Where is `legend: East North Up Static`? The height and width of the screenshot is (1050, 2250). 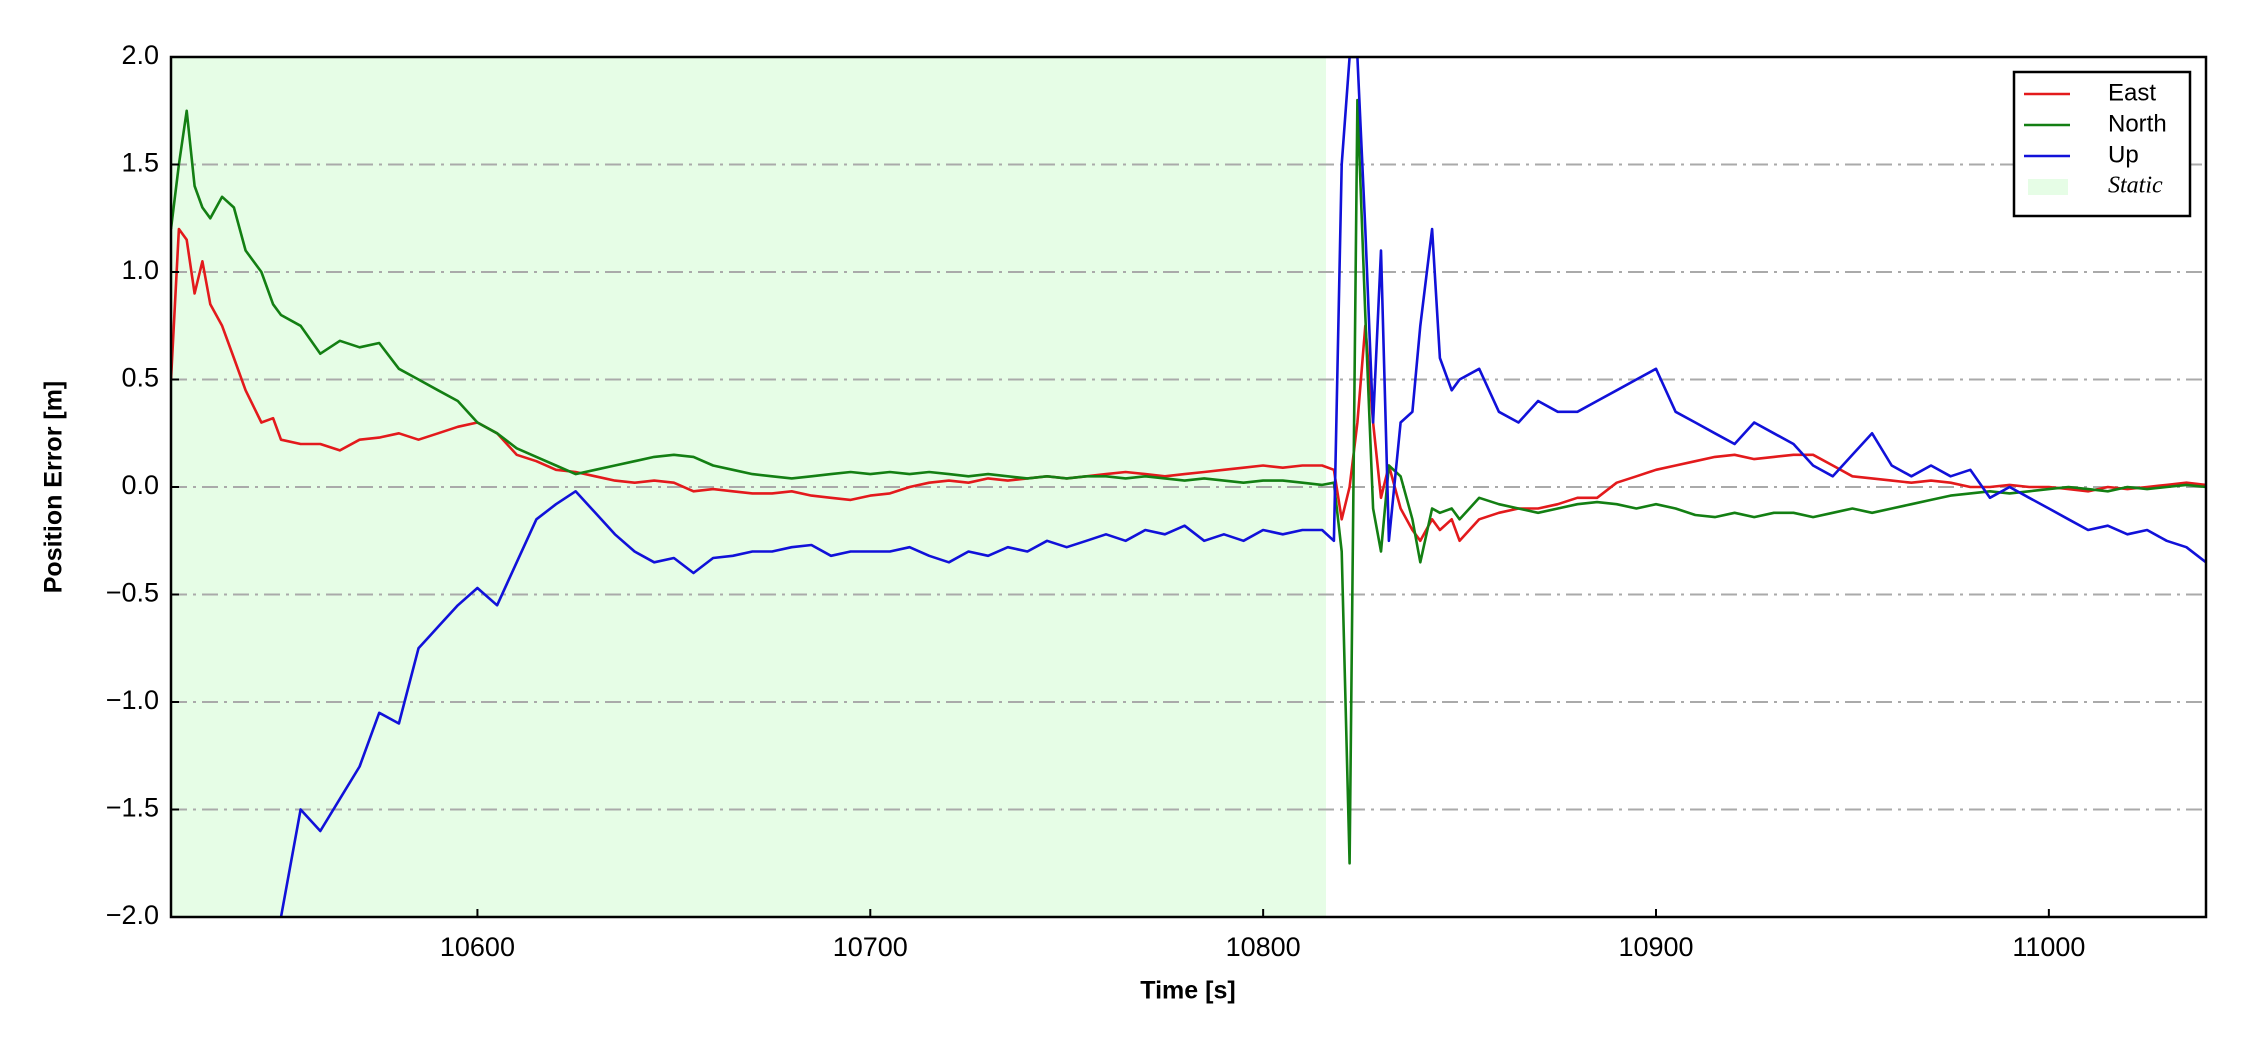
legend: East North Up Static is located at coordinates (2102, 144).